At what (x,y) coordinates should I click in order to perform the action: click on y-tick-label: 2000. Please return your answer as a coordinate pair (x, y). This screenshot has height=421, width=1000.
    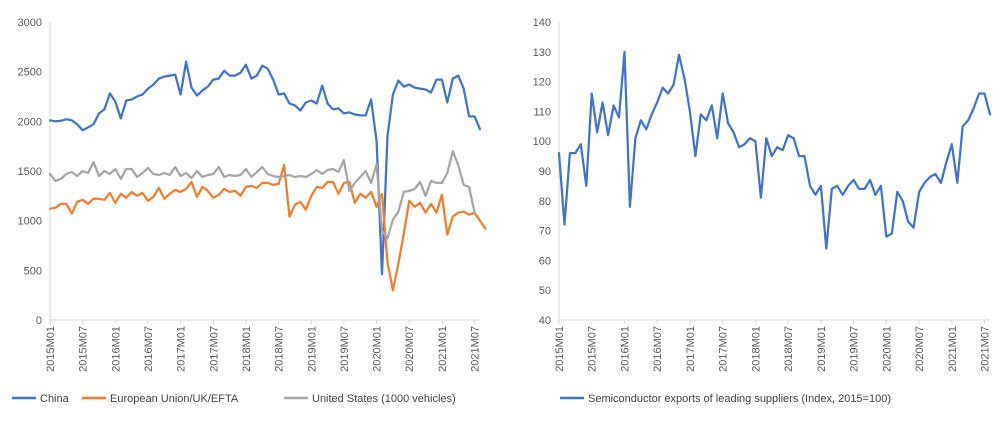
    Looking at the image, I should click on (30, 122).